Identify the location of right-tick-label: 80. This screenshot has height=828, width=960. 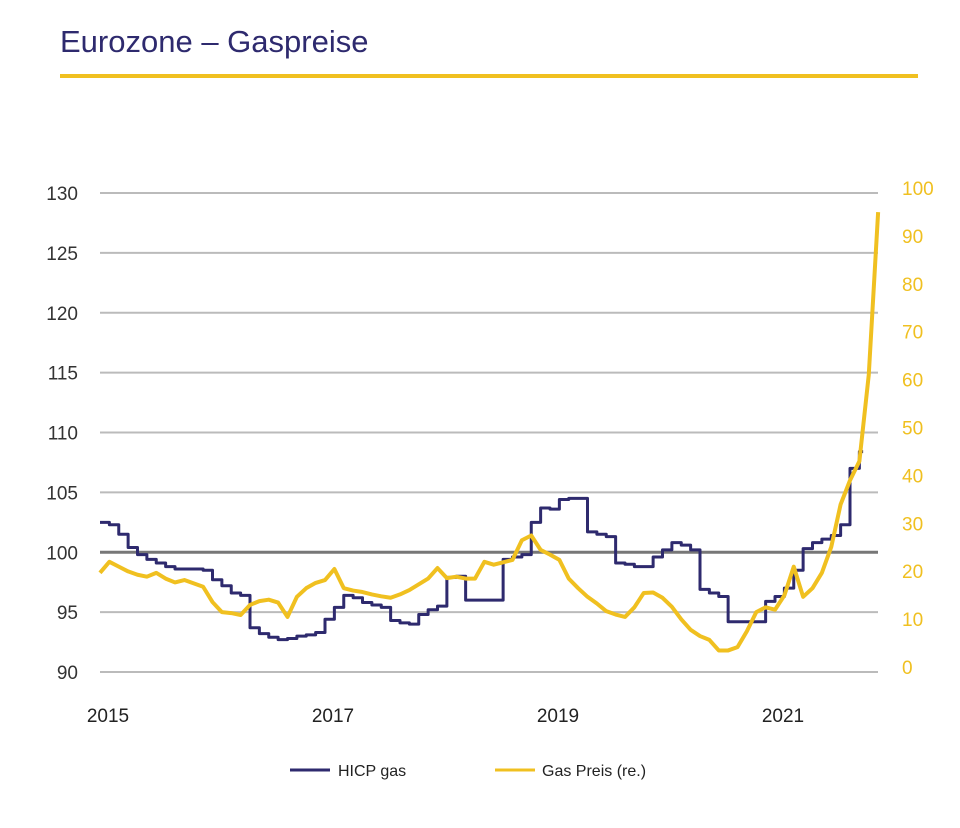
(912, 285).